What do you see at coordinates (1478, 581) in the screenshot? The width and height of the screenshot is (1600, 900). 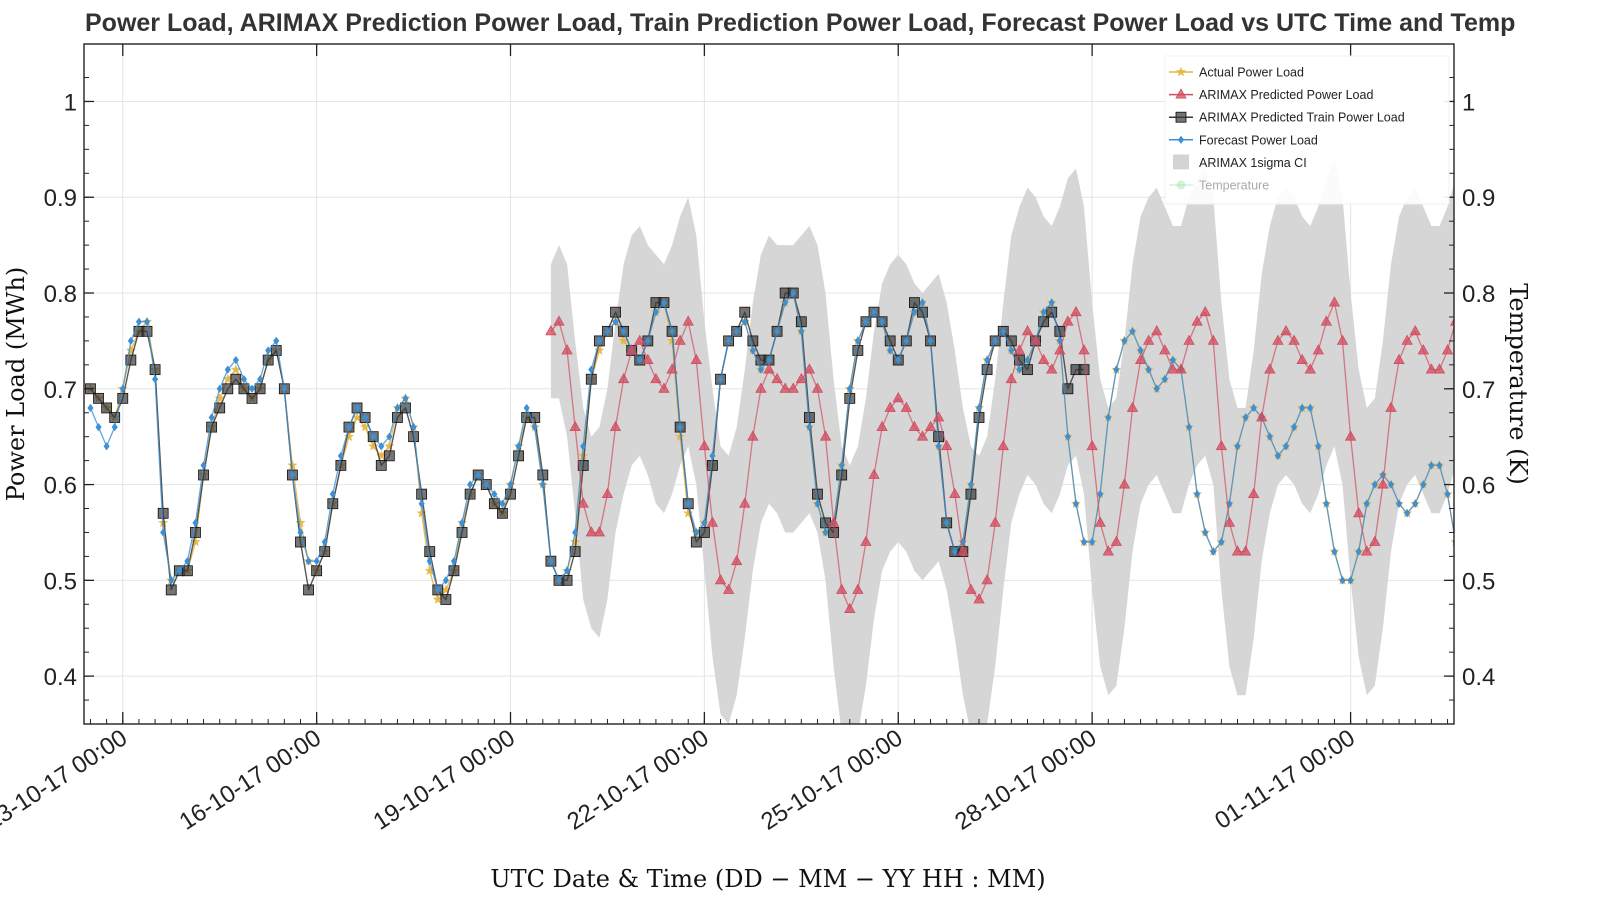 I see `y2-tick-label: 0.5` at bounding box center [1478, 581].